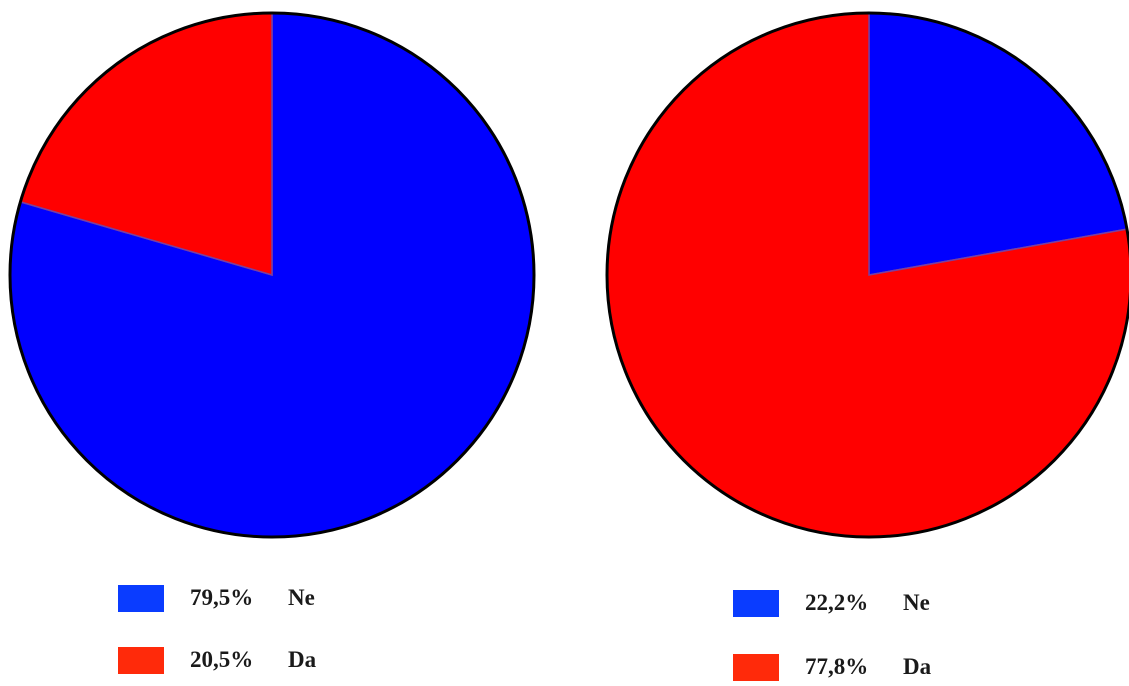  Describe the element at coordinates (837, 666) in the screenshot. I see `legend-value-da: 77,8%` at that location.